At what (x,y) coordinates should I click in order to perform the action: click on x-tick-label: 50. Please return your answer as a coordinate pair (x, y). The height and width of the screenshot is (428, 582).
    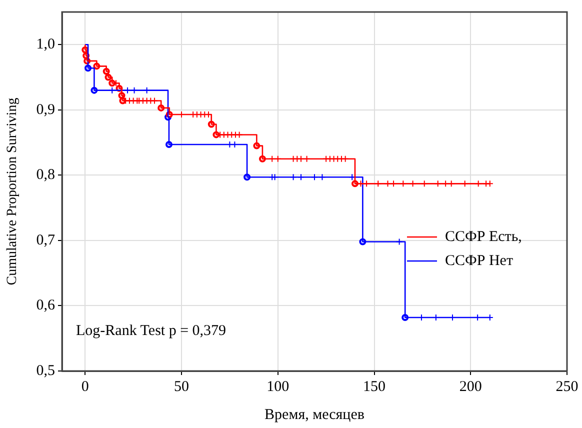
    Looking at the image, I should click on (182, 386).